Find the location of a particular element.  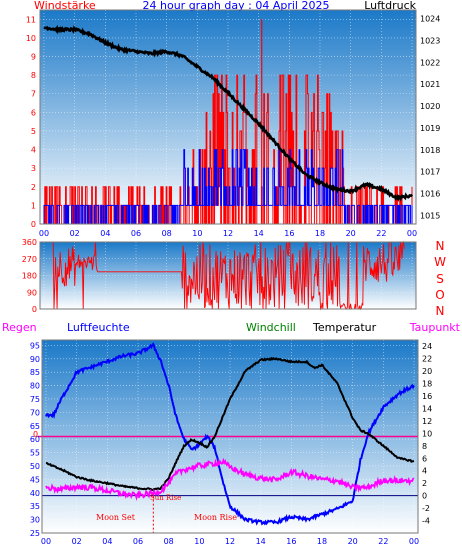

temperature-y-tick: 4 is located at coordinates (424, 471).